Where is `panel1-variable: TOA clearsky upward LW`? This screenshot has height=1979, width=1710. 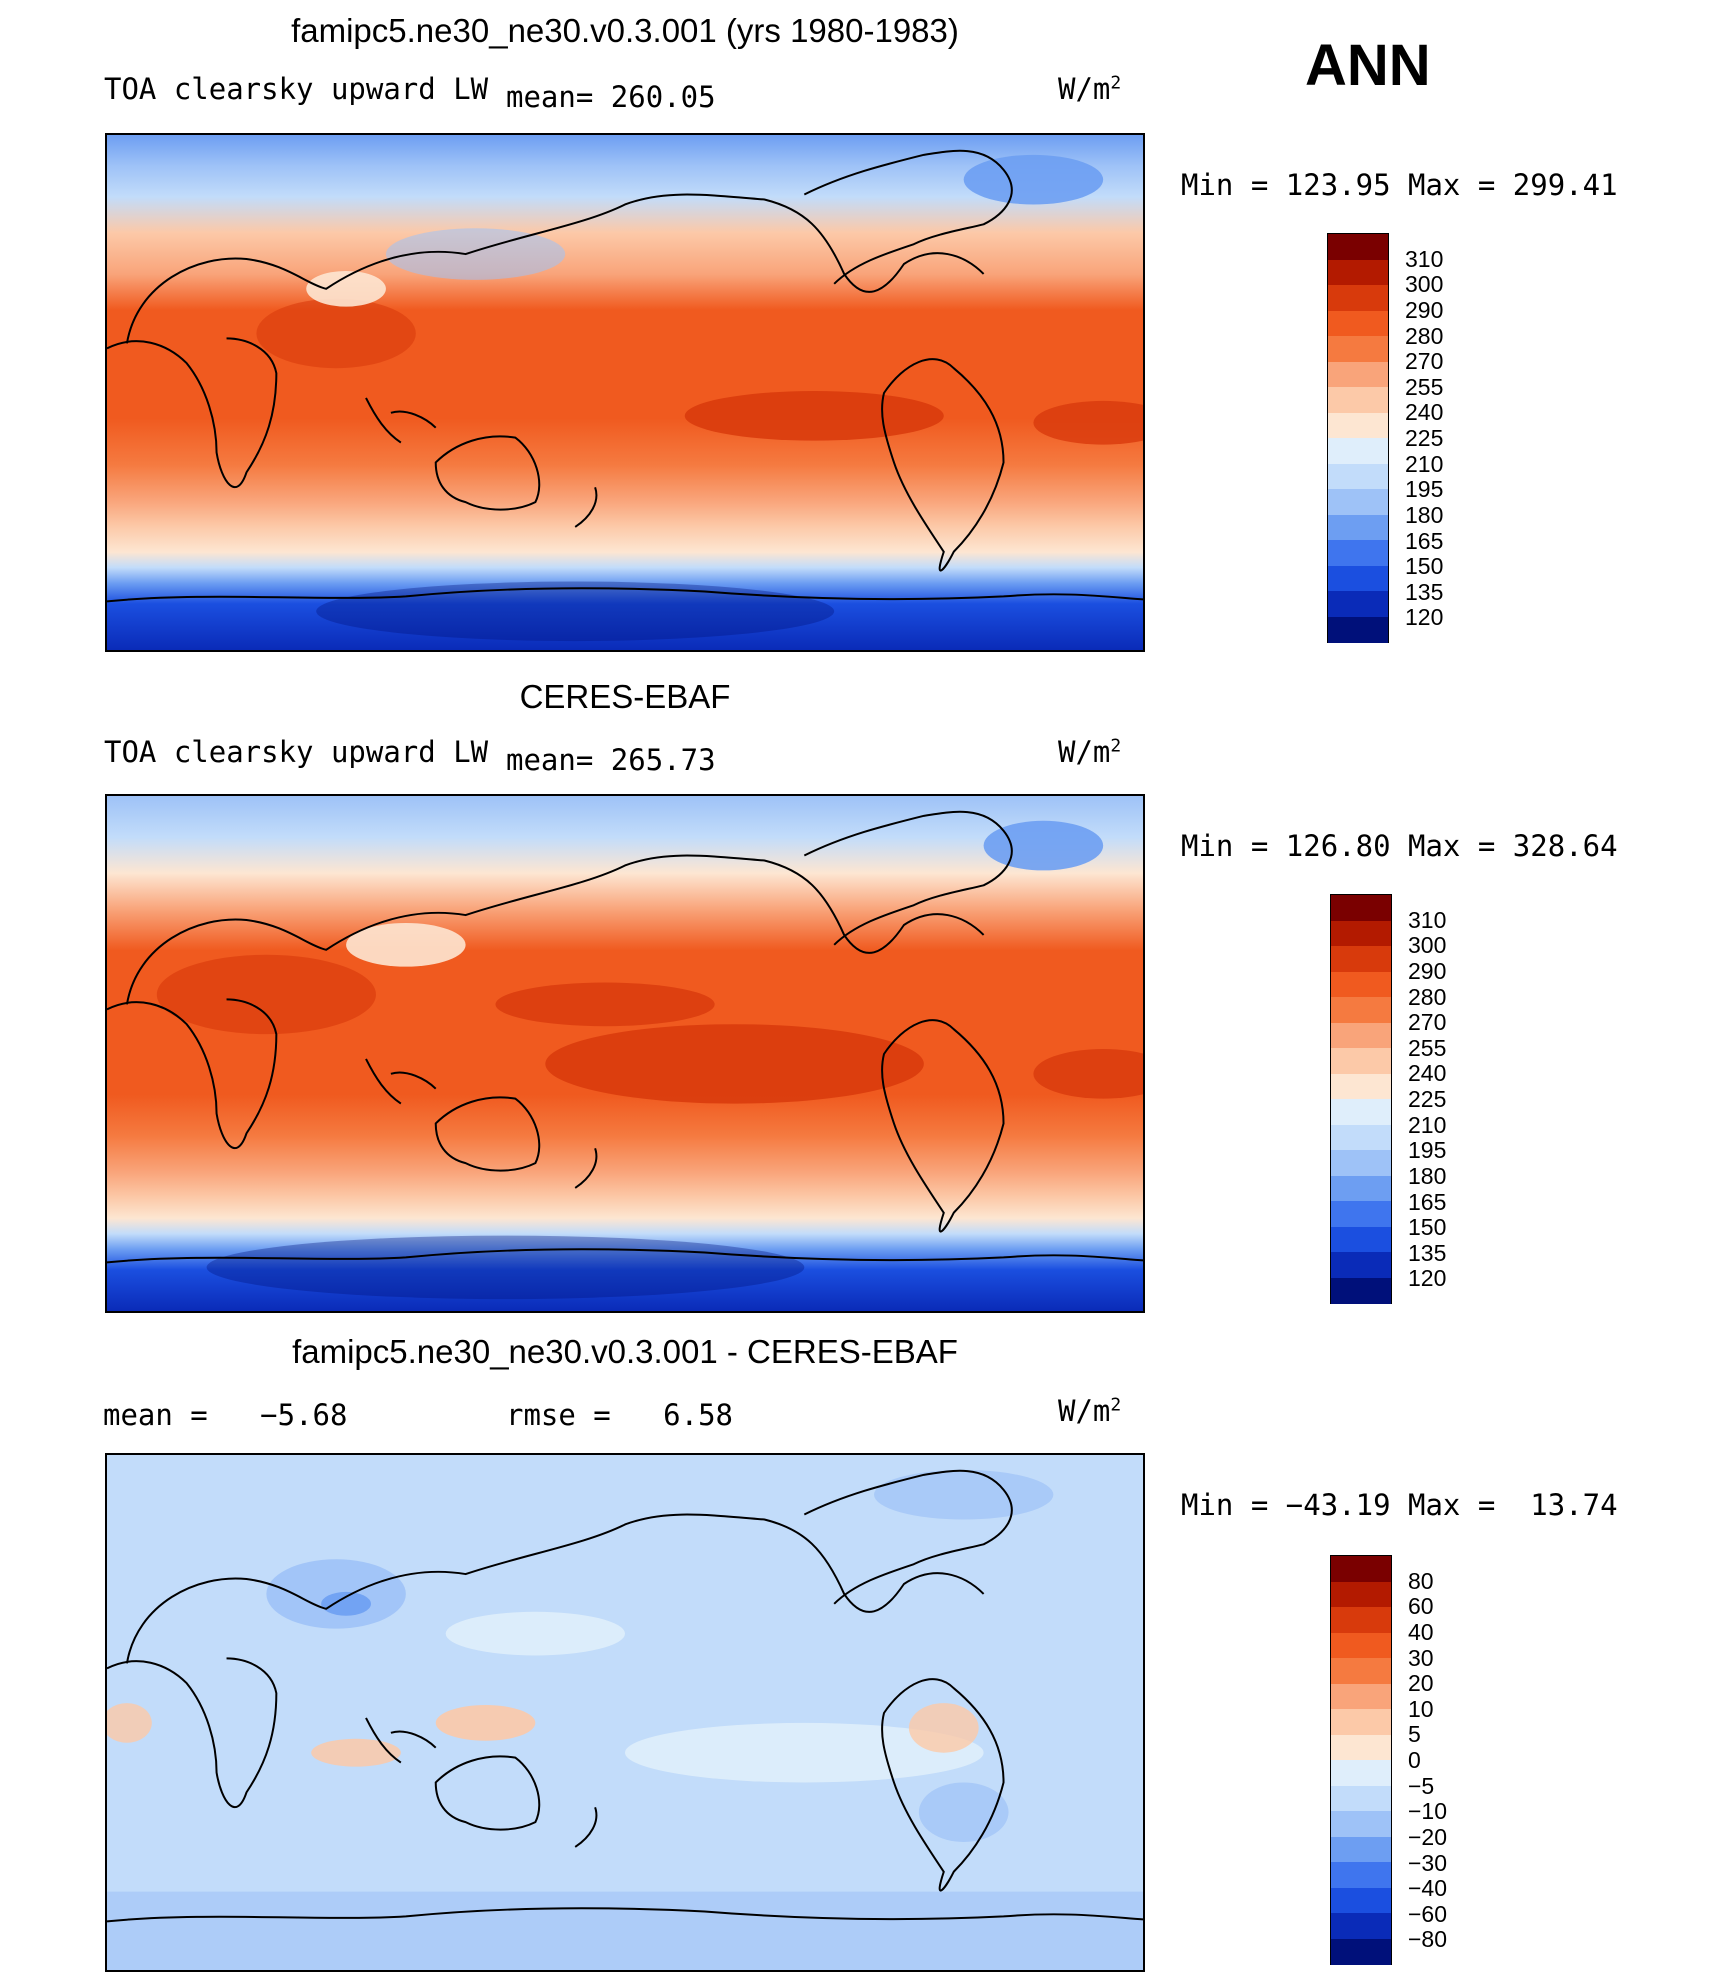
panel1-variable: TOA clearsky upward LW is located at coordinates (296, 89).